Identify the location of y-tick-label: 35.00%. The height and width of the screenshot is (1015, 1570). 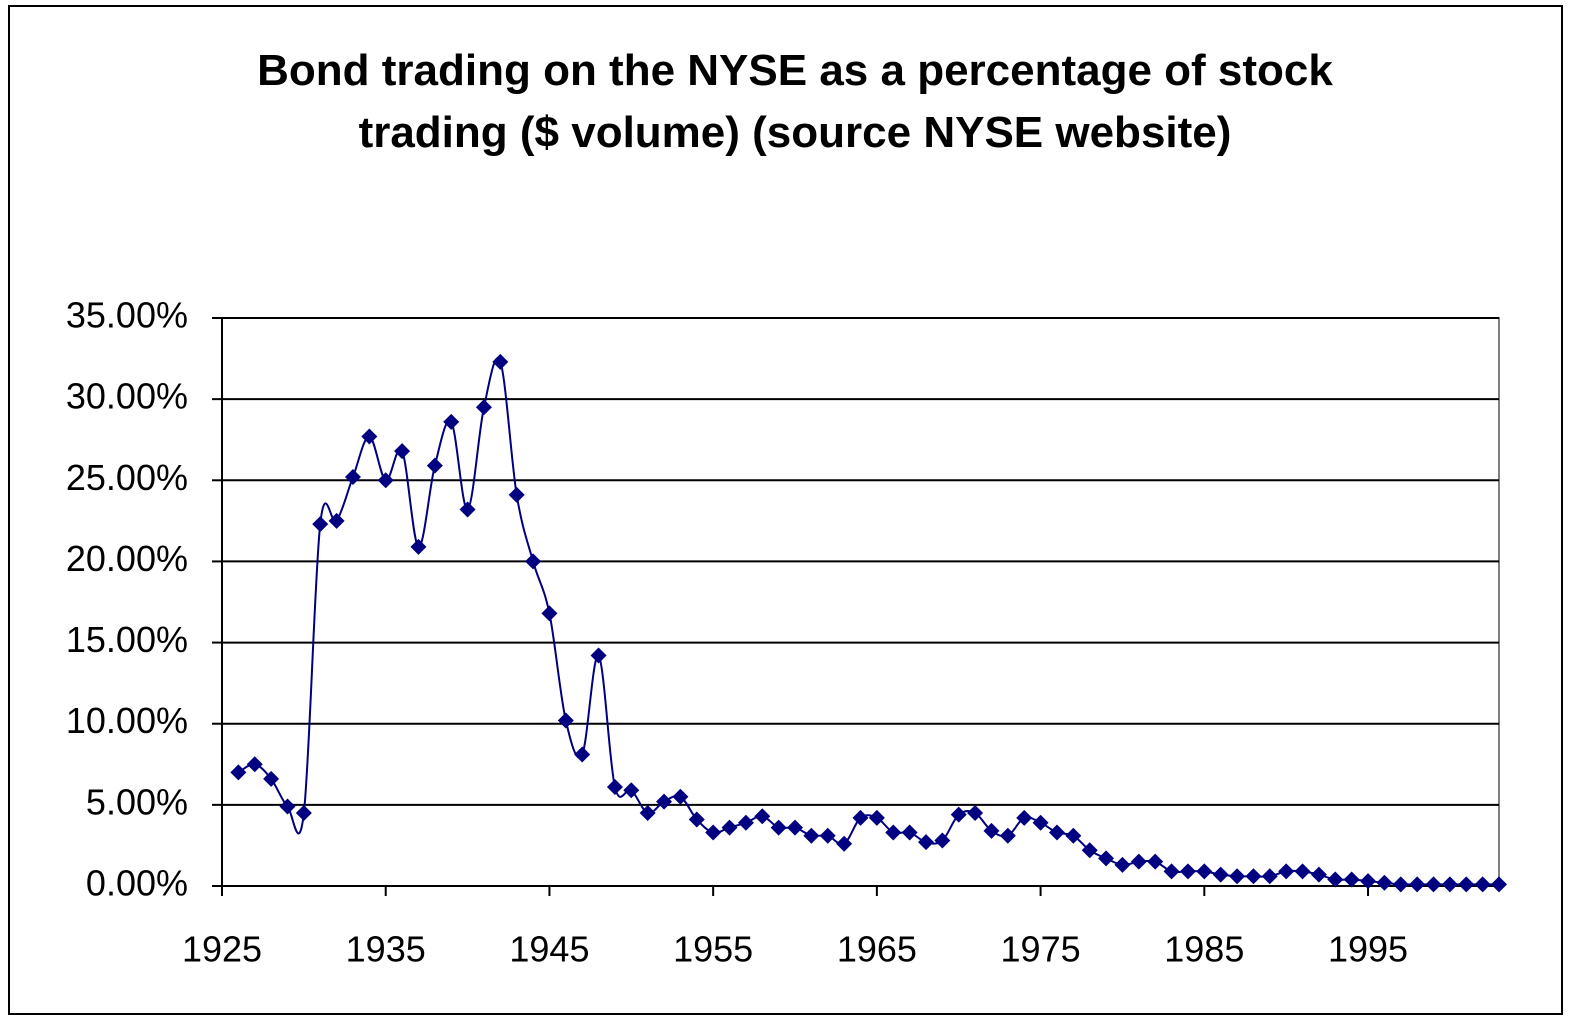
(127, 315).